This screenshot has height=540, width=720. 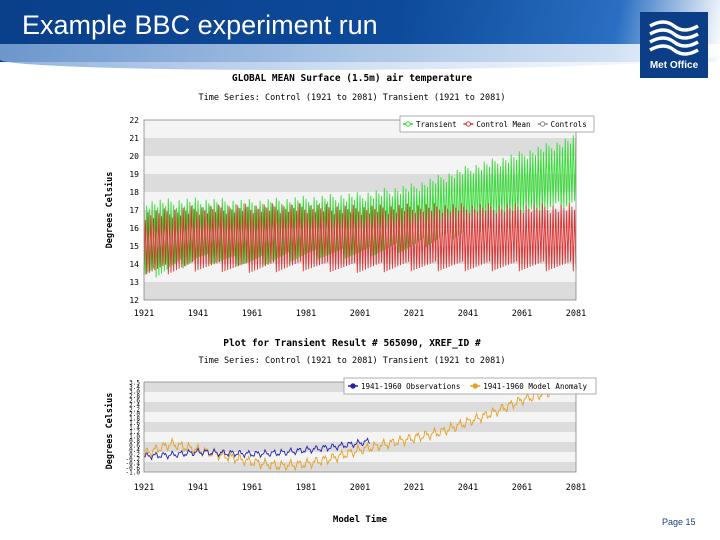 I want to click on chart2-y-tick-label: 0.8, so click(x=134, y=441).